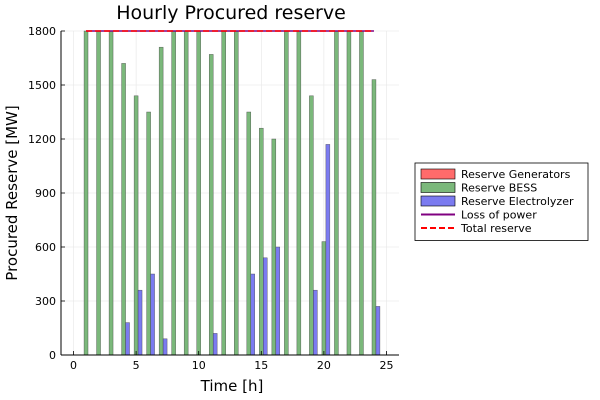 Image resolution: width=600 pixels, height=400 pixels. Describe the element at coordinates (52, 355) in the screenshot. I see `y-tick-label: 0` at that location.